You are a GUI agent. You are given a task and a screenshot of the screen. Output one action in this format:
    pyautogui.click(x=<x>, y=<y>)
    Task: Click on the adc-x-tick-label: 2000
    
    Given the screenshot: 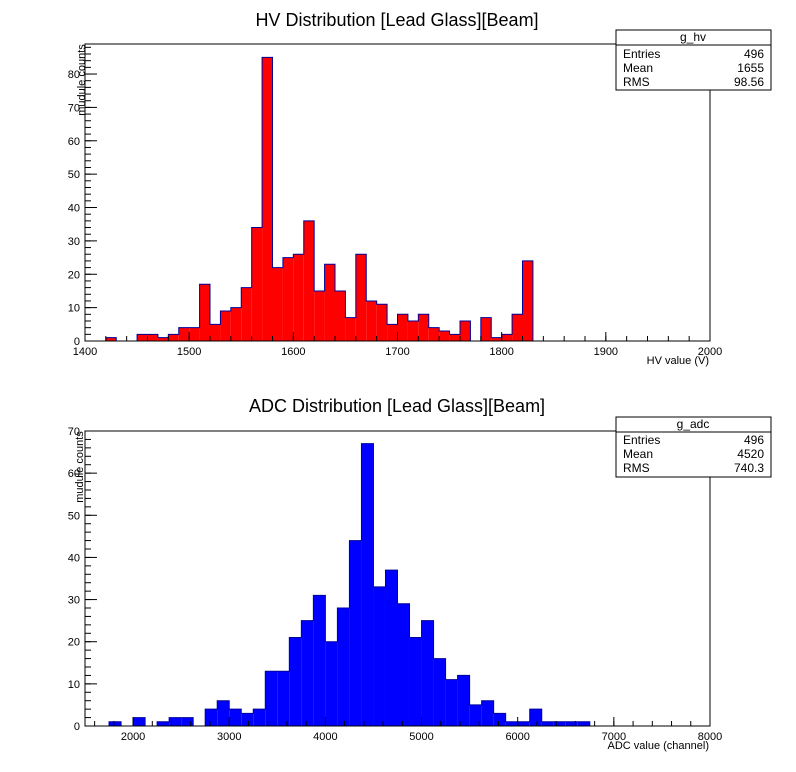 What is the action you would take?
    pyautogui.click(x=133, y=737)
    